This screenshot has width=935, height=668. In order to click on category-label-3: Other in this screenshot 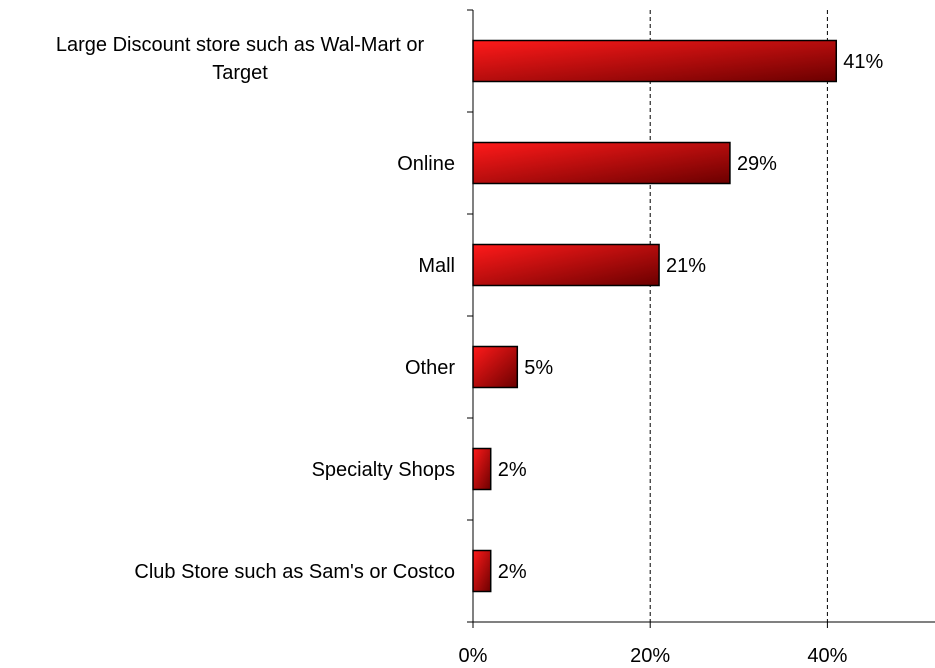, I will do `click(430, 368)`.